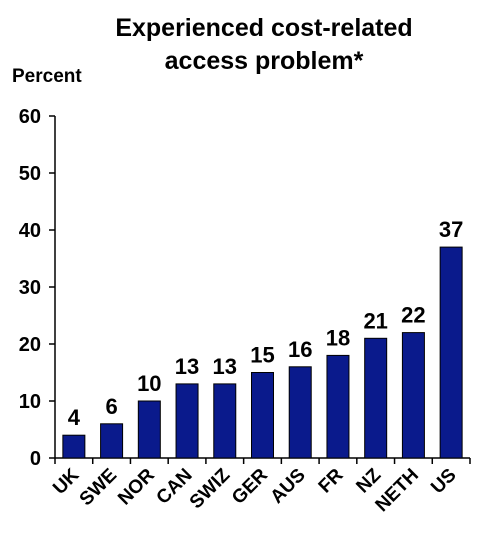 The image size is (478, 539). What do you see at coordinates (264, 61) in the screenshot?
I see `chart-title-line-2: access problem*` at bounding box center [264, 61].